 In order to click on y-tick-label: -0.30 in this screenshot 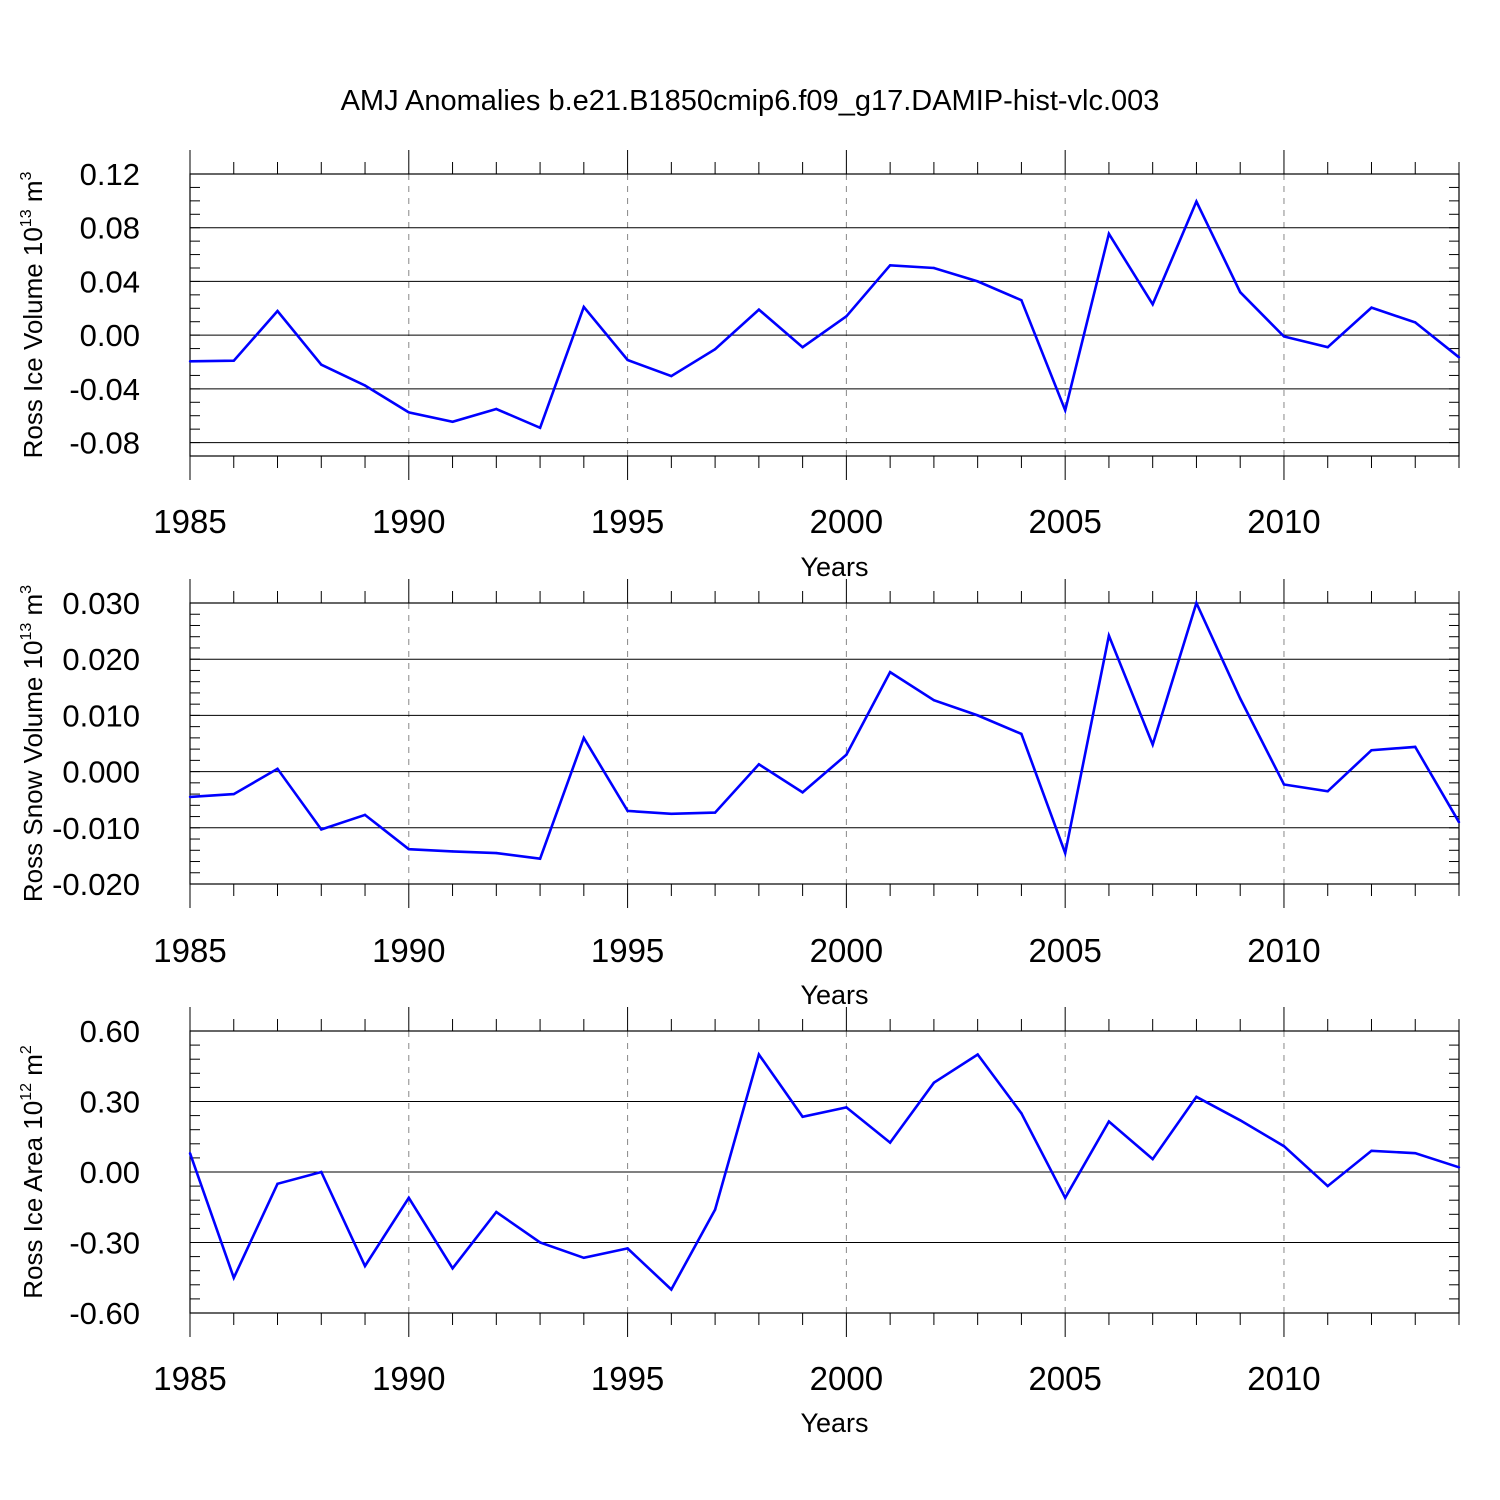, I will do `click(104, 1243)`.